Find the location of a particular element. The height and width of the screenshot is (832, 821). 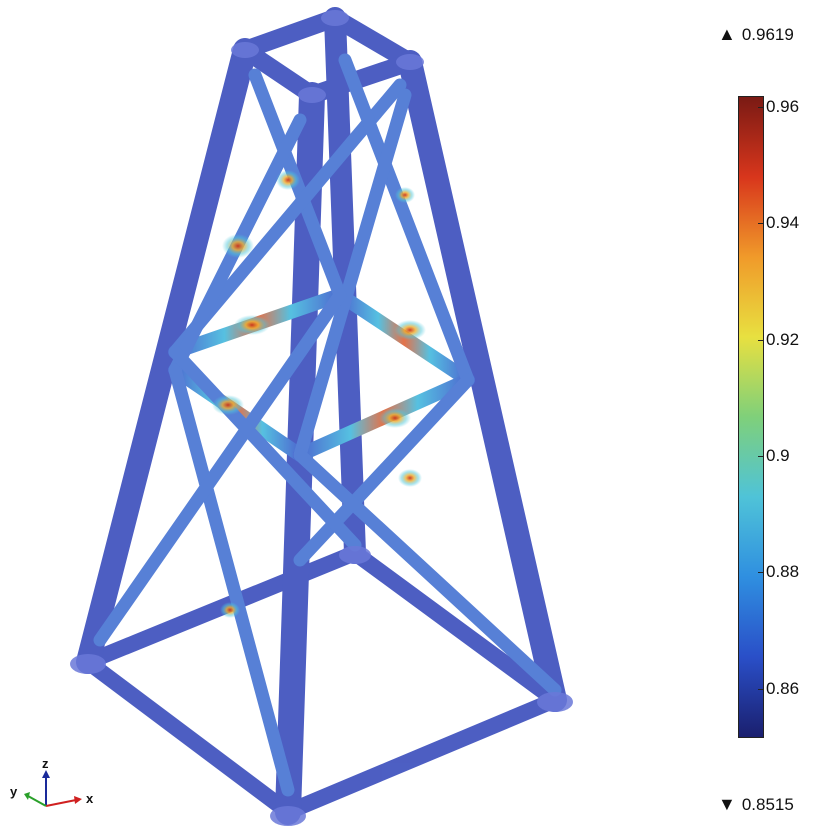

max-value-text: 0.9619 is located at coordinates (767, 34).